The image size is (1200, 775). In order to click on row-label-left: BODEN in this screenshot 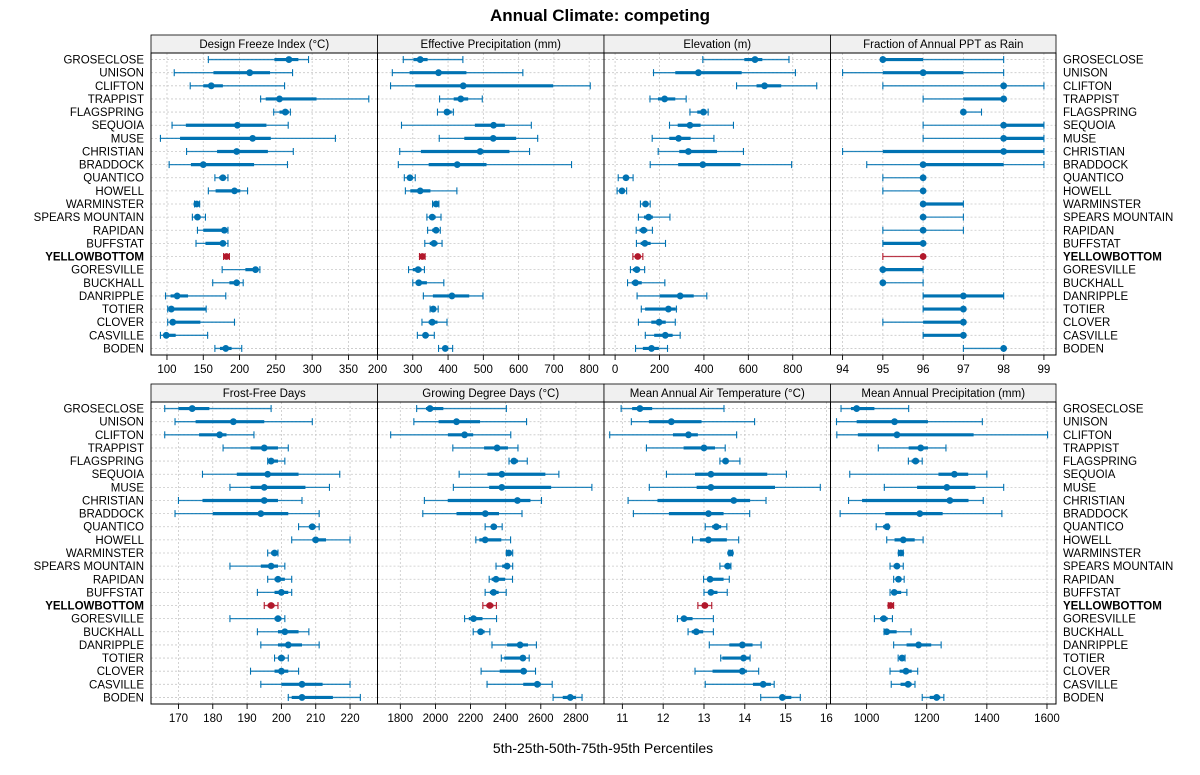, I will do `click(123, 349)`.